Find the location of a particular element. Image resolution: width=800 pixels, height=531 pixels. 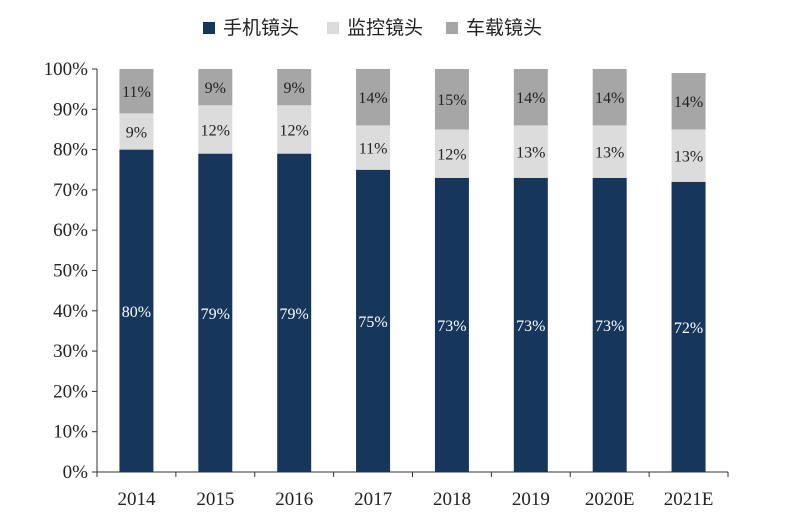

x-tick-label: 2019 is located at coordinates (531, 499).